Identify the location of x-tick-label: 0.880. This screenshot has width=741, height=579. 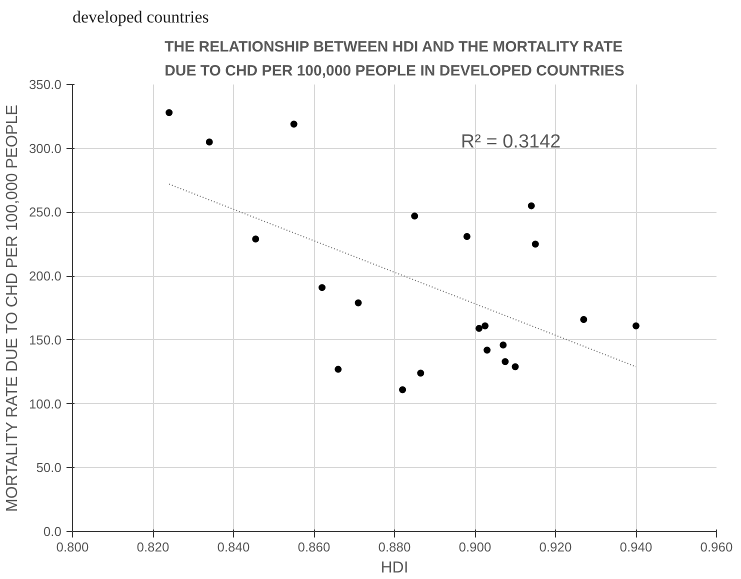
(394, 547).